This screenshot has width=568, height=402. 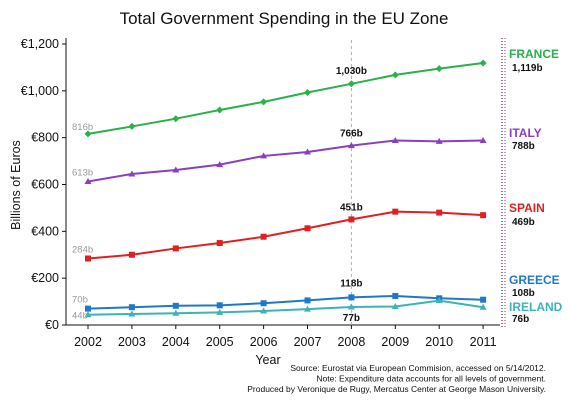 What do you see at coordinates (351, 342) in the screenshot?
I see `x-tick-label: 2008` at bounding box center [351, 342].